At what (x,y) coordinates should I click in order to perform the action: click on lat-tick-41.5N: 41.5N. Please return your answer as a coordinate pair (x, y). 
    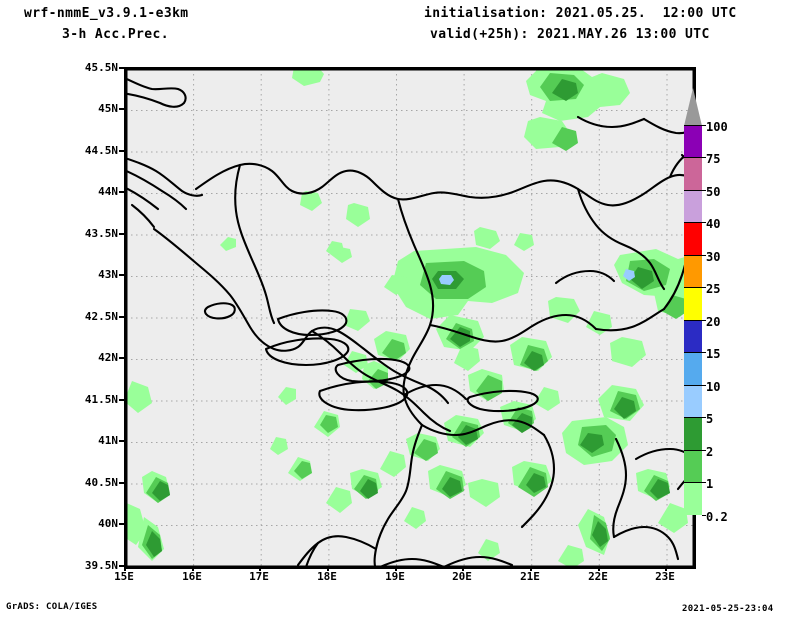
    Looking at the image, I should click on (101, 399).